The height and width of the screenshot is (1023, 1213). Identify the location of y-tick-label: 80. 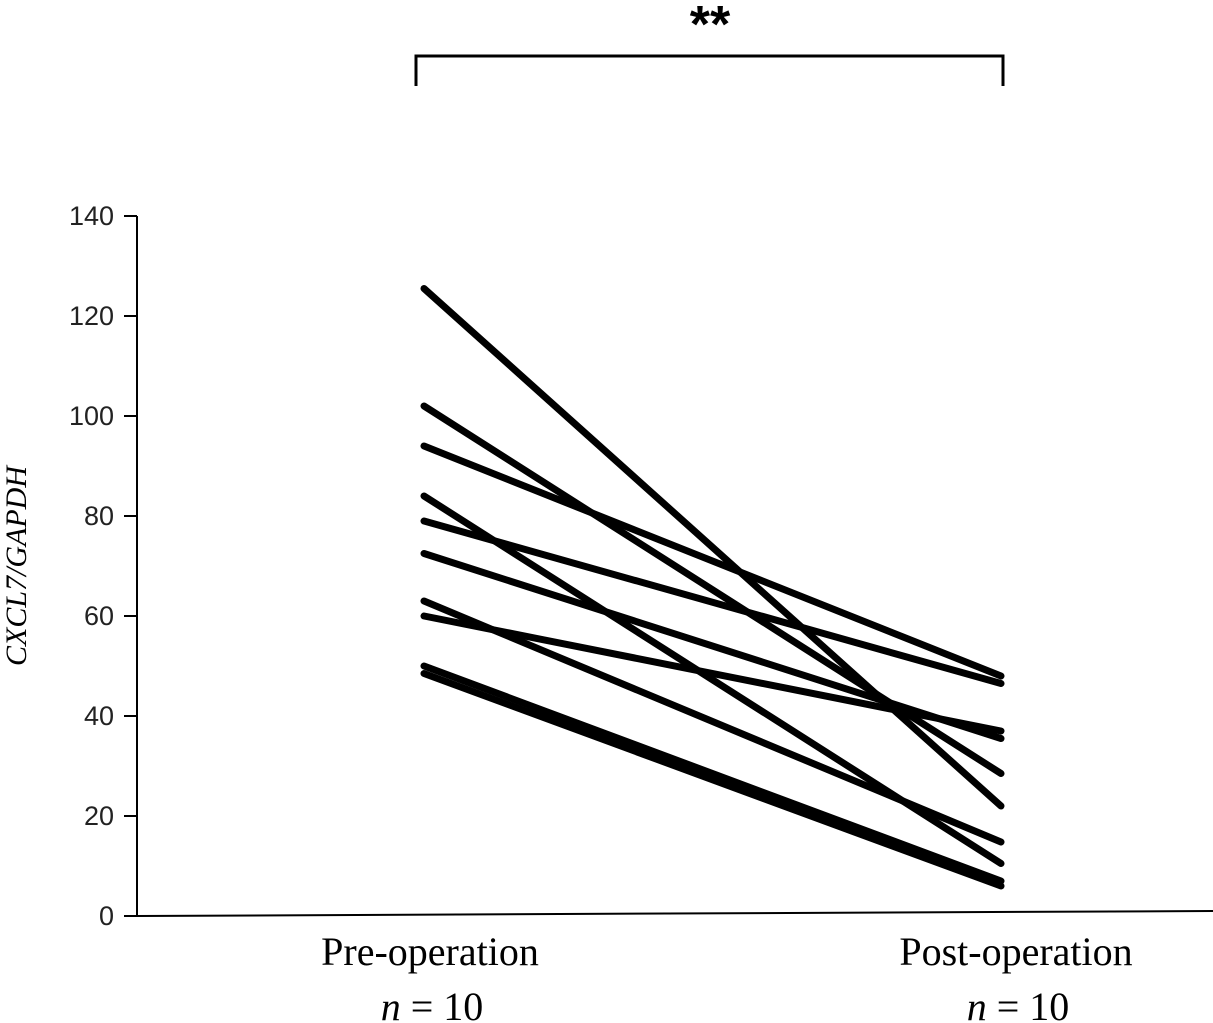
(99, 516).